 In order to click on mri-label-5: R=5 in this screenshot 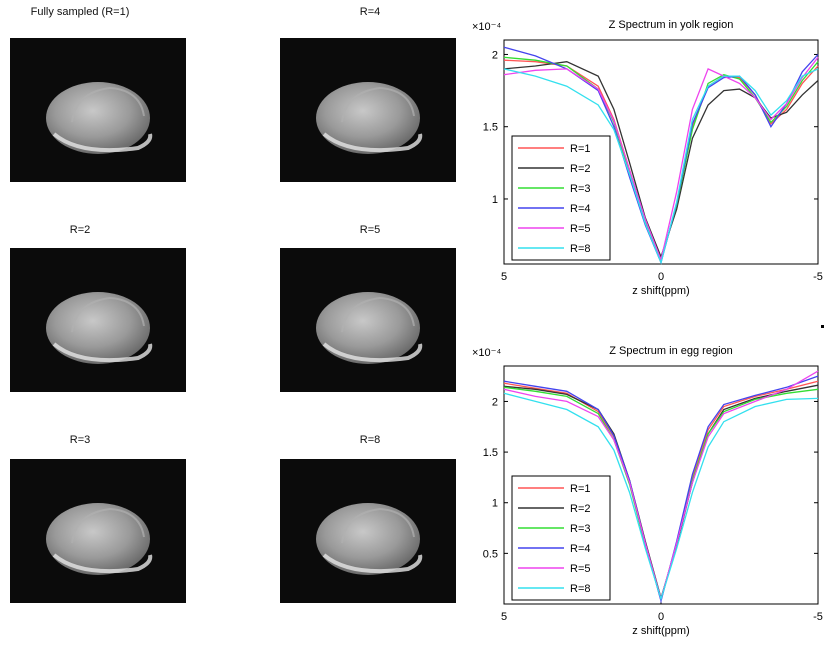, I will do `click(370, 230)`.